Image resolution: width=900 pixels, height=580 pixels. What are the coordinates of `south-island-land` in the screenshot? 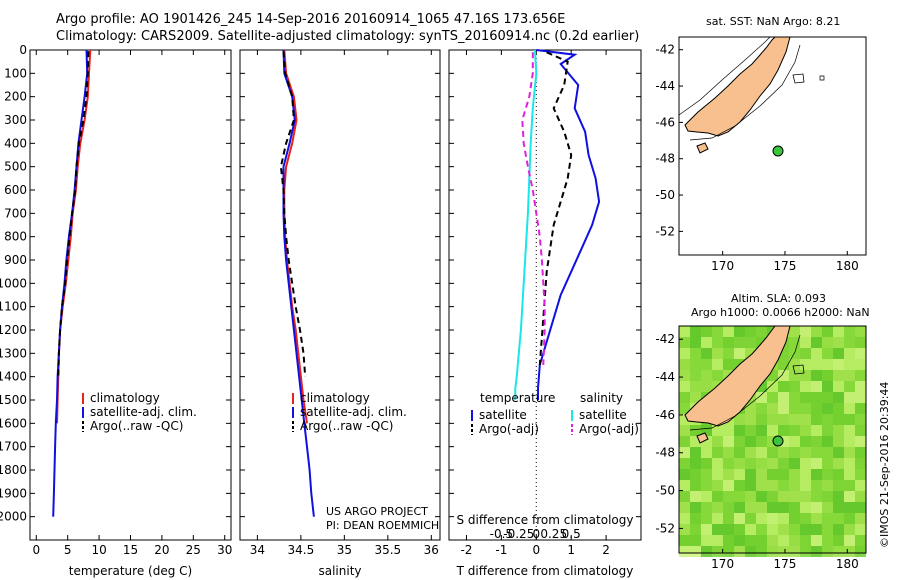 It's located at (737, 376).